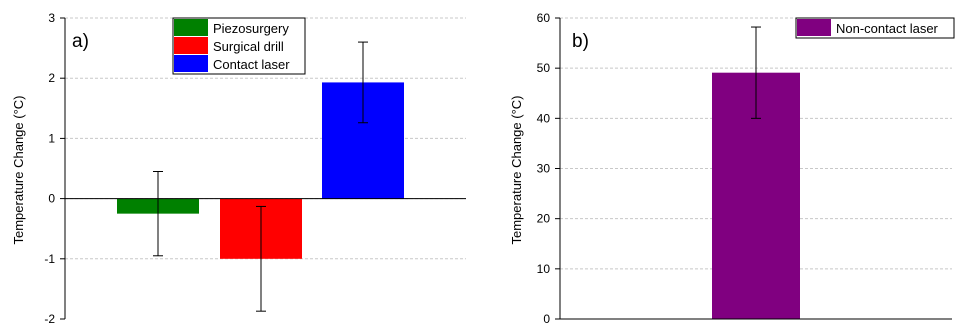 The height and width of the screenshot is (324, 956). I want to click on y-tick-label: 2, so click(51, 78).